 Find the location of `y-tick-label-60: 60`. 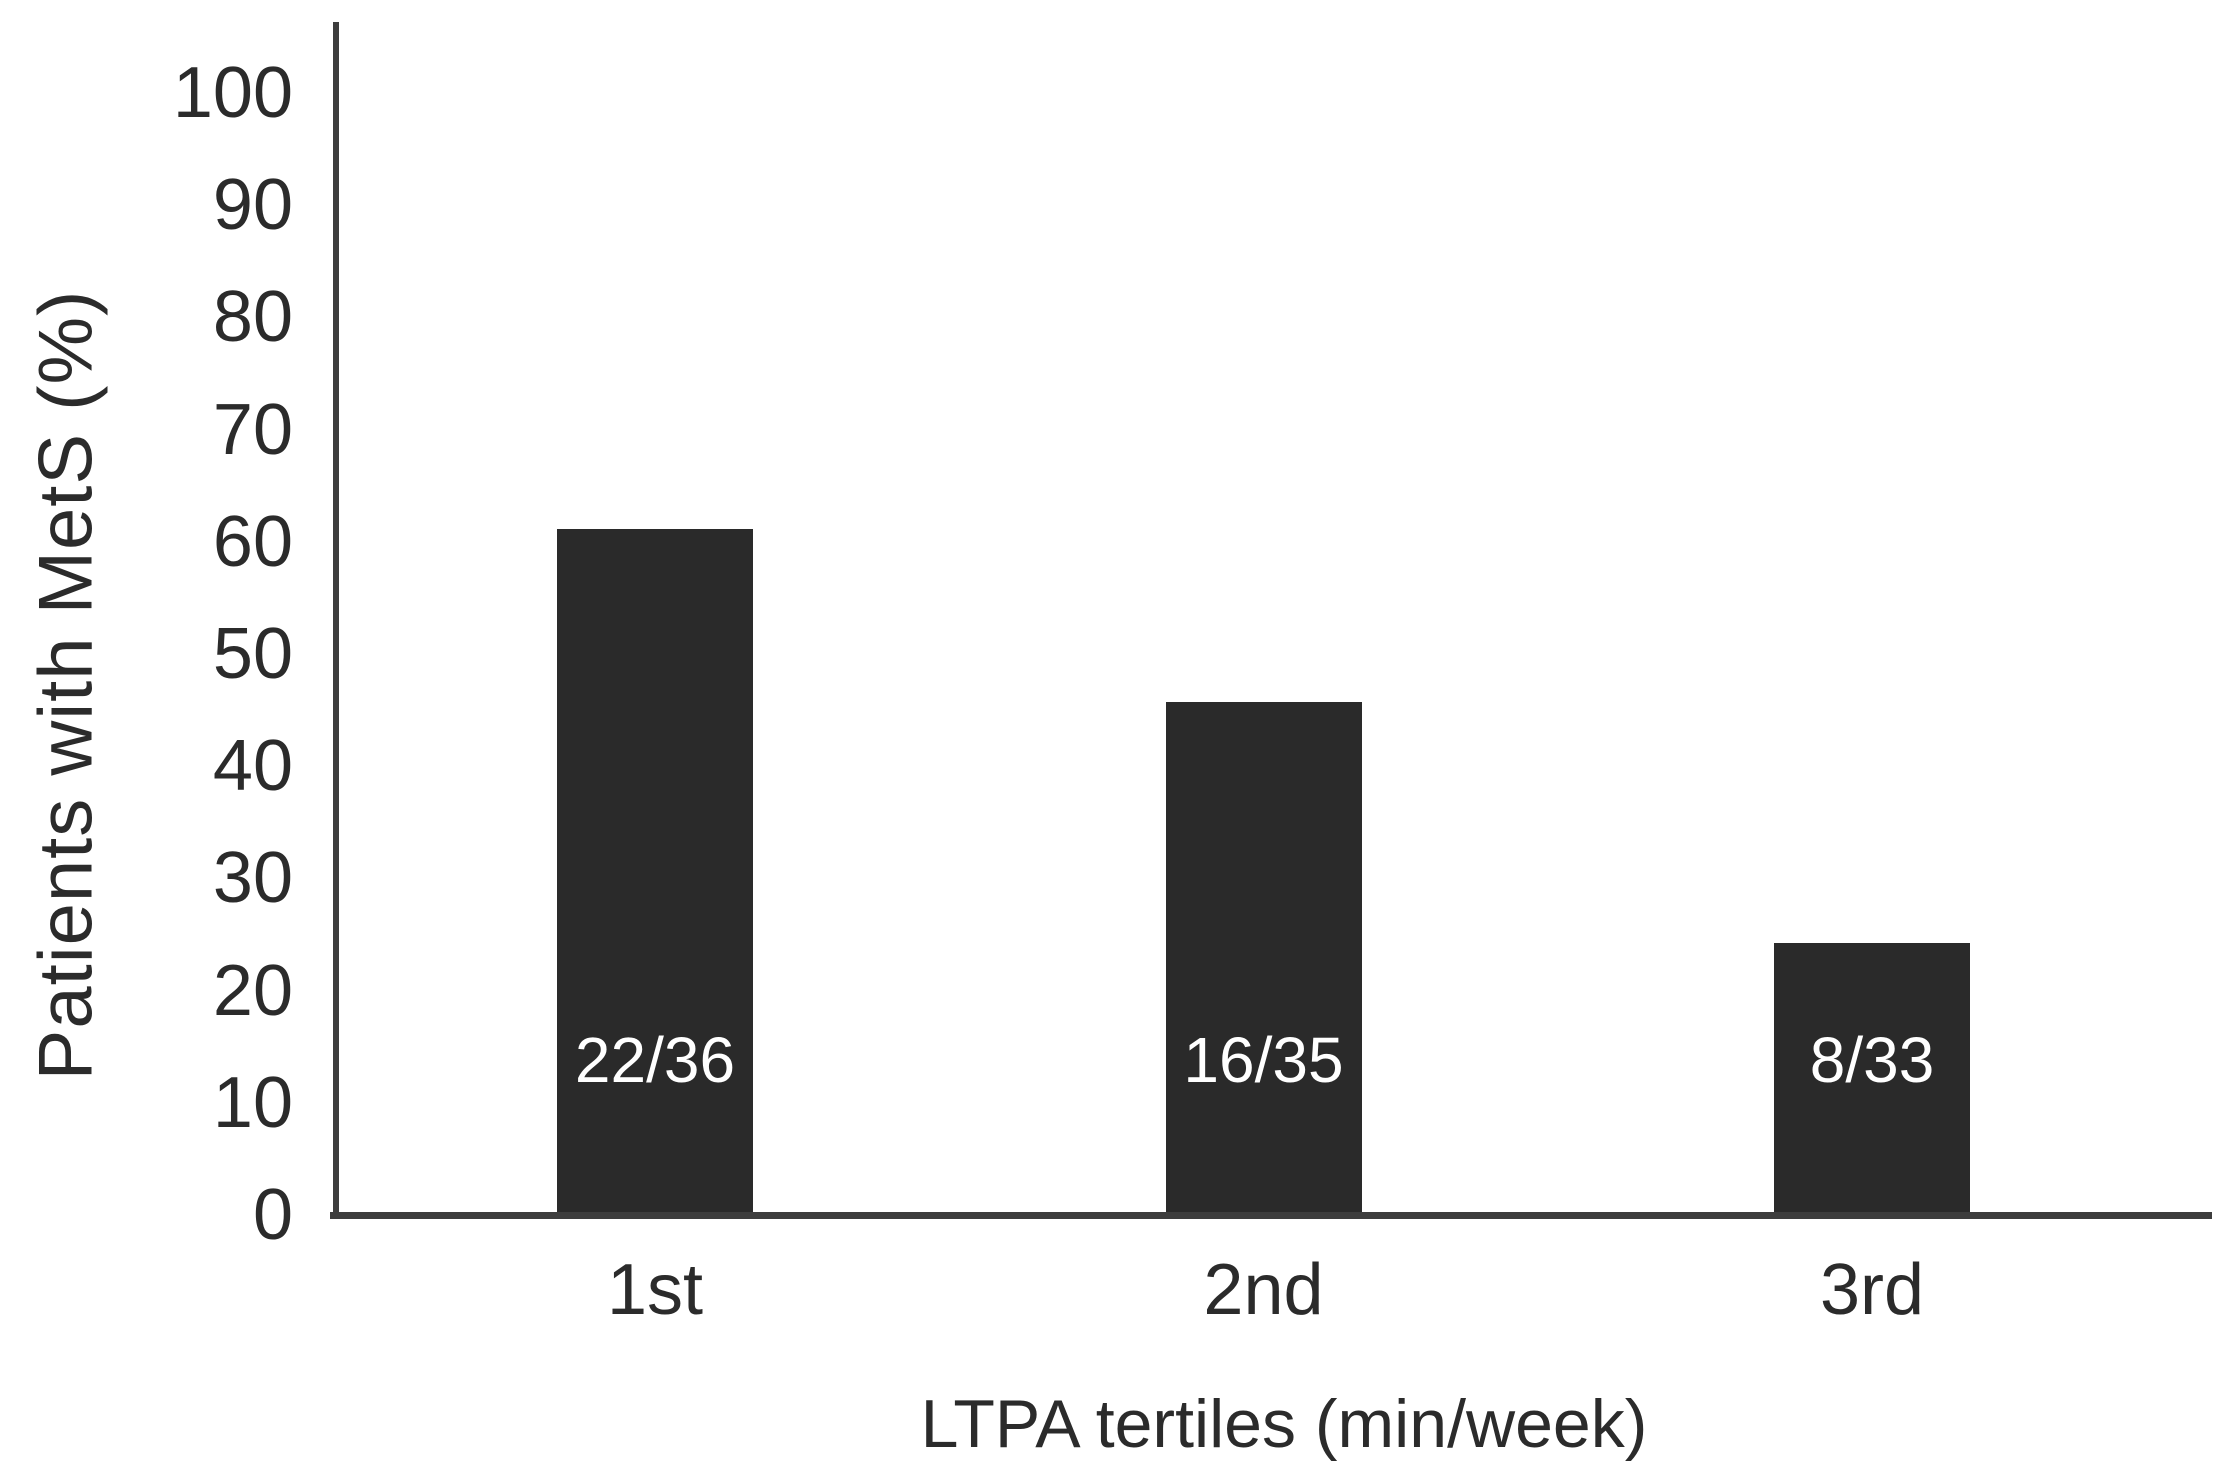

y-tick-label-60: 60 is located at coordinates (252, 541).